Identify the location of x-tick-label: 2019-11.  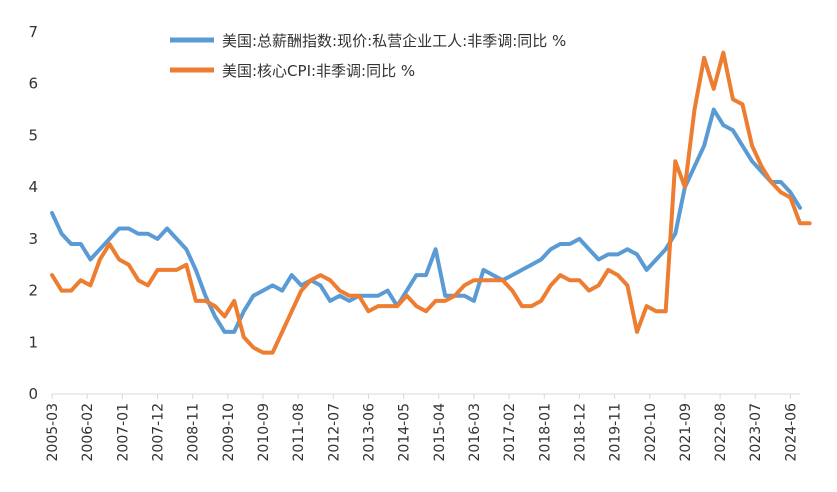
(616, 432).